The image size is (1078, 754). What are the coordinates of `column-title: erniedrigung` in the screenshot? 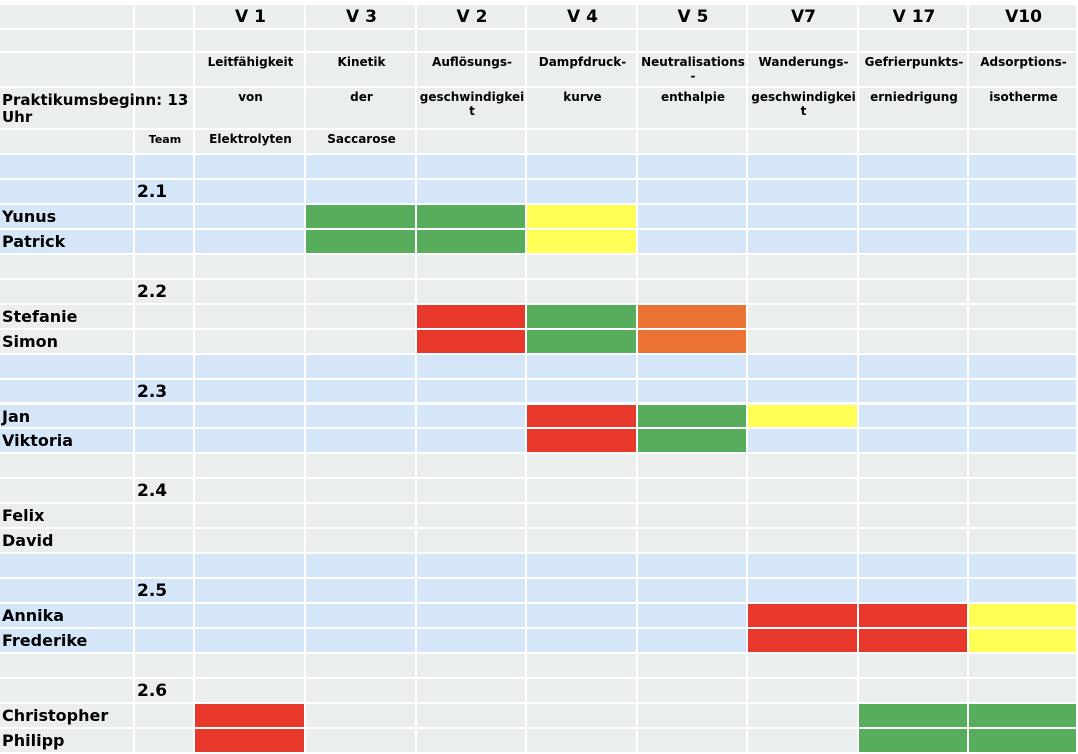 It's located at (914, 97).